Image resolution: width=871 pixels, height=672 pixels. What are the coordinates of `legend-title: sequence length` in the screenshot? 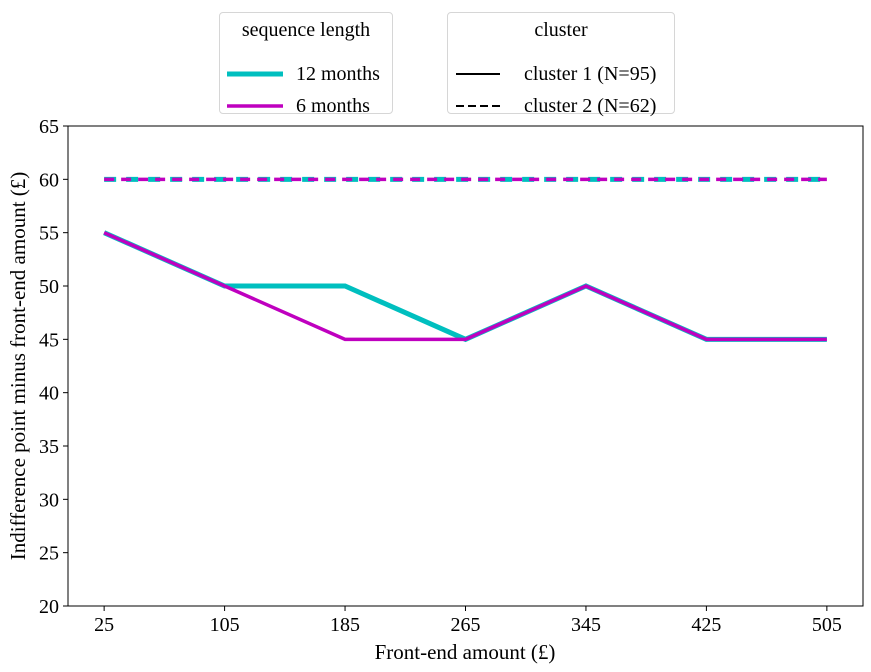 It's located at (306, 30).